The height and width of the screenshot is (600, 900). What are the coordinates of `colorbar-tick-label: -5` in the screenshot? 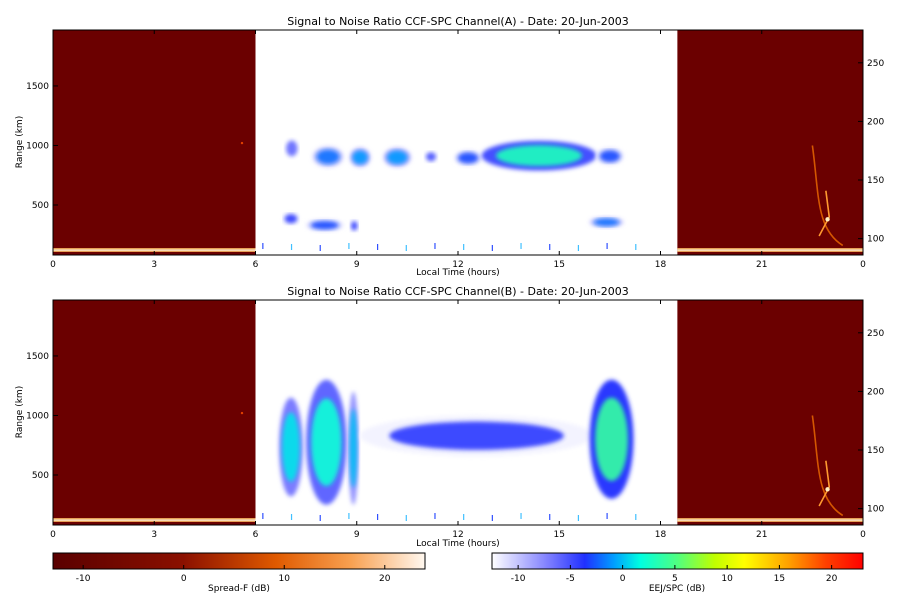 It's located at (570, 579).